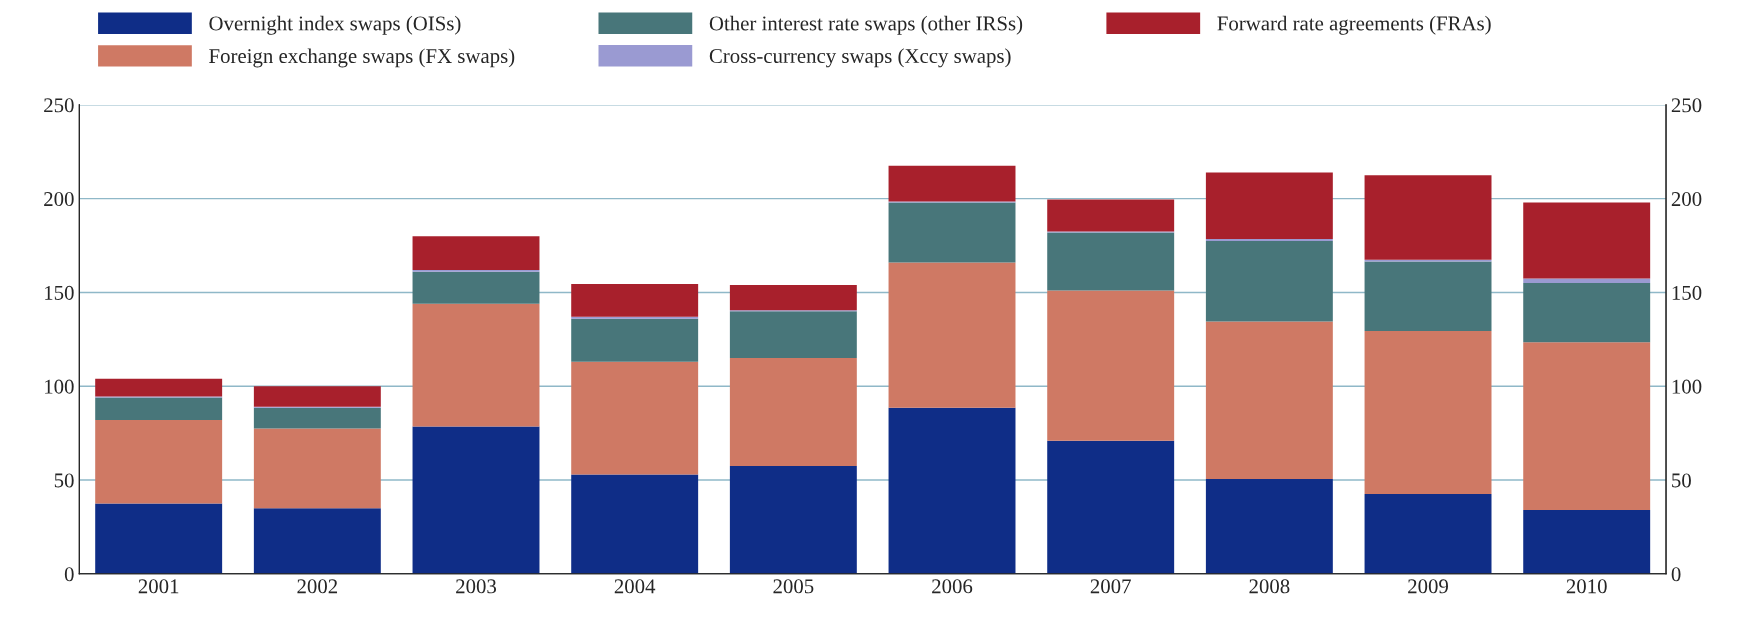 Image resolution: width=1763 pixels, height=617 pixels. Describe the element at coordinates (158, 586) in the screenshot. I see `x-tick-label: 2001` at that location.